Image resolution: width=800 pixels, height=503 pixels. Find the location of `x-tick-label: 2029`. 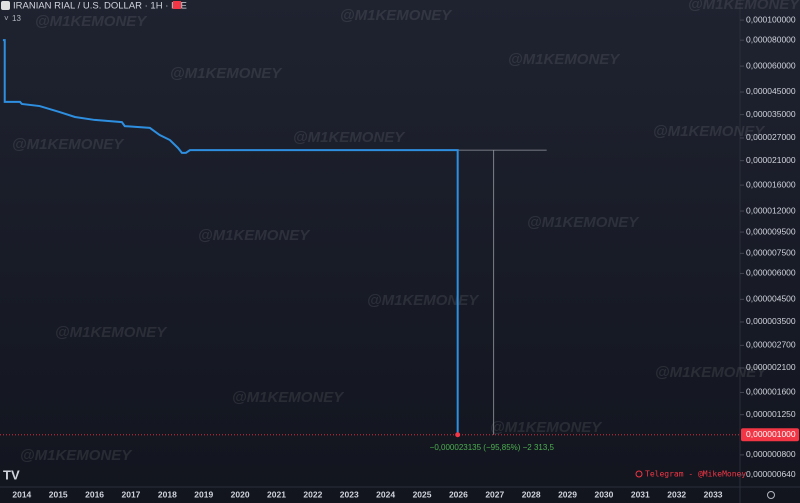

x-tick-label: 2029 is located at coordinates (567, 494).